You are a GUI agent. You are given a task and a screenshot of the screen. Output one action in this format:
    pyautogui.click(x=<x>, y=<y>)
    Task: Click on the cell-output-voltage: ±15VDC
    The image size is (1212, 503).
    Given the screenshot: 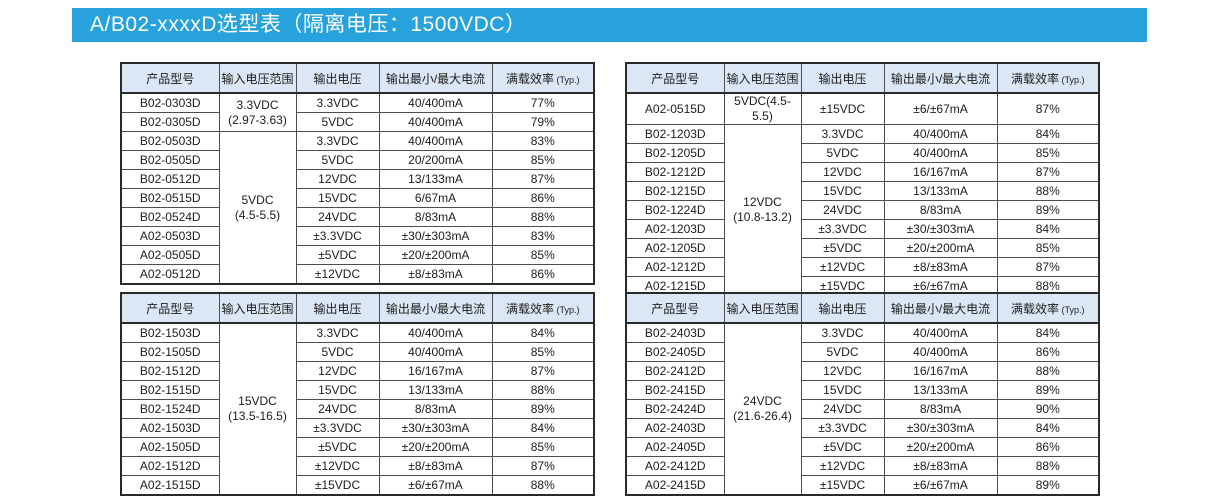 What is the action you would take?
    pyautogui.click(x=842, y=485)
    